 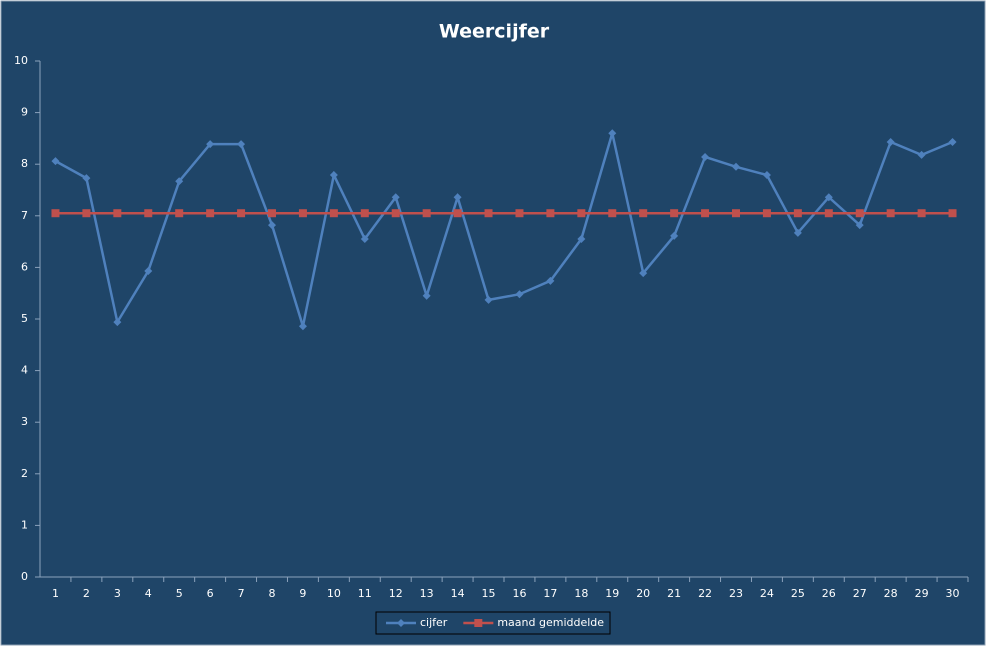 What do you see at coordinates (494, 32) in the screenshot?
I see `chart-title: Weercijfer` at bounding box center [494, 32].